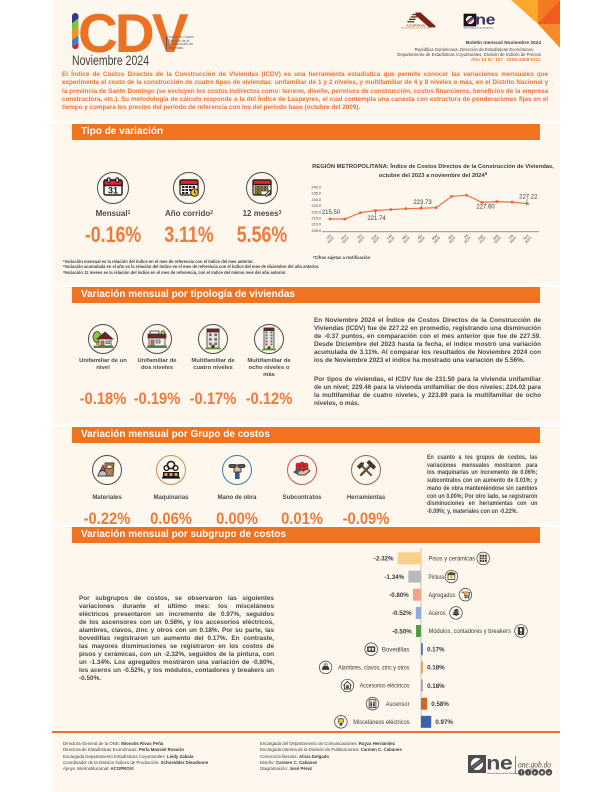 This screenshot has width=612, height=792. I want to click on svg-text: 227.22, so click(528, 197).